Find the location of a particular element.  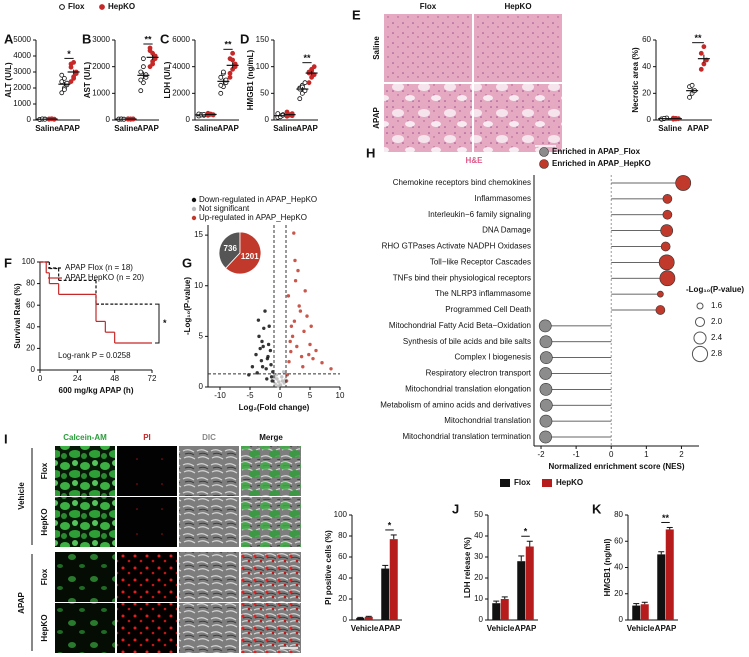

row-label: Flox is located at coordinates (44, 470).